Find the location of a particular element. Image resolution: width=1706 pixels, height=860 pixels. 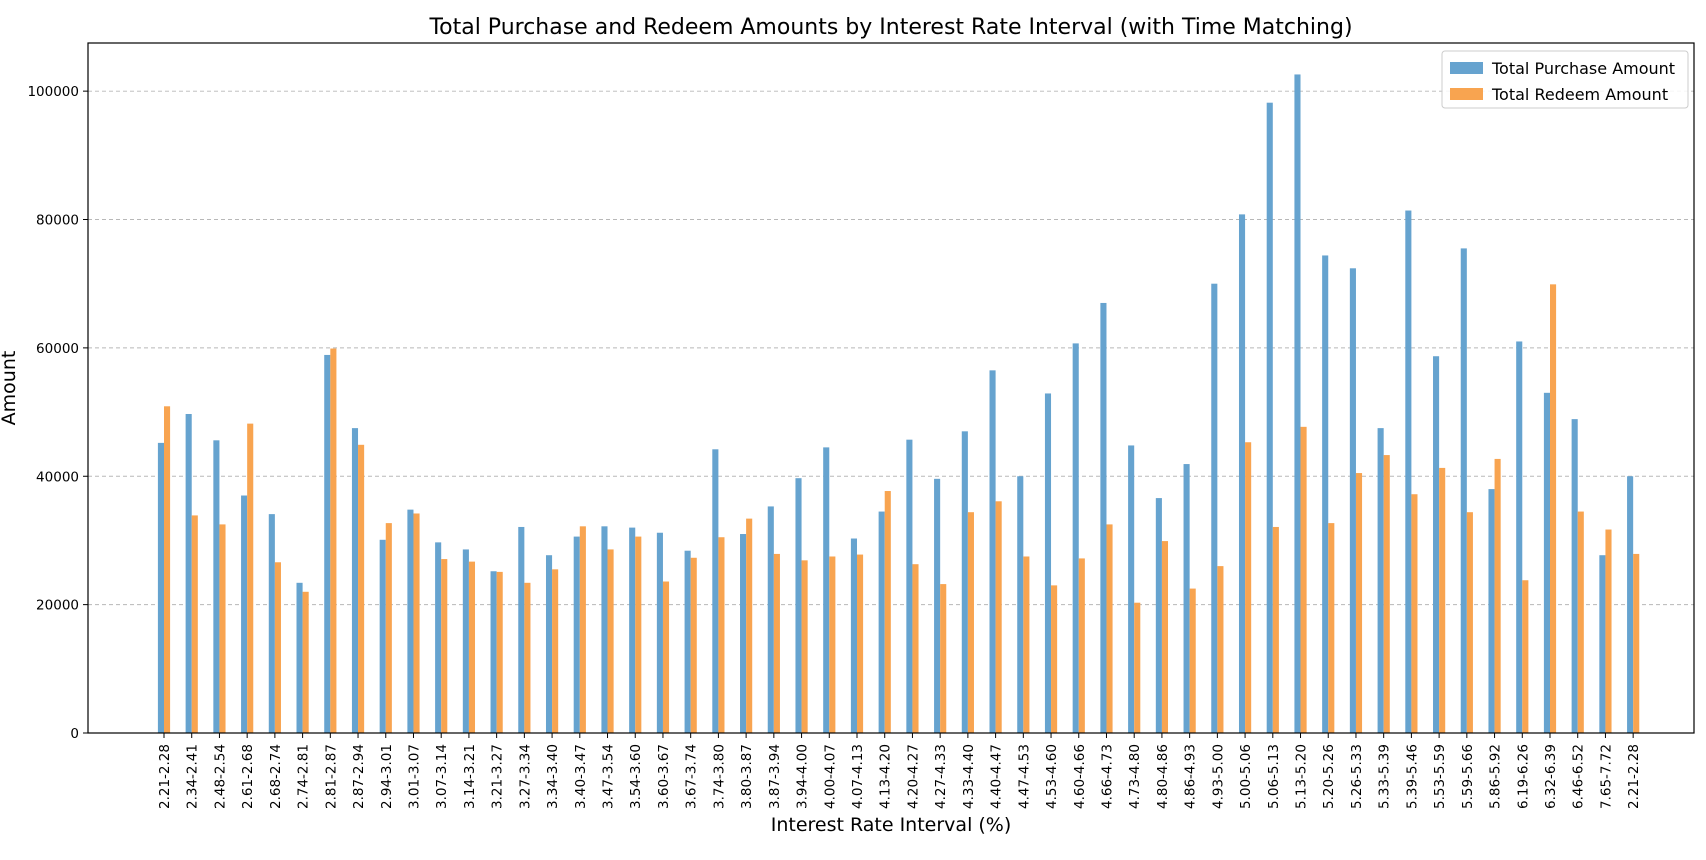

x-tick-label: 3.14-3.21 is located at coordinates (470, 776).